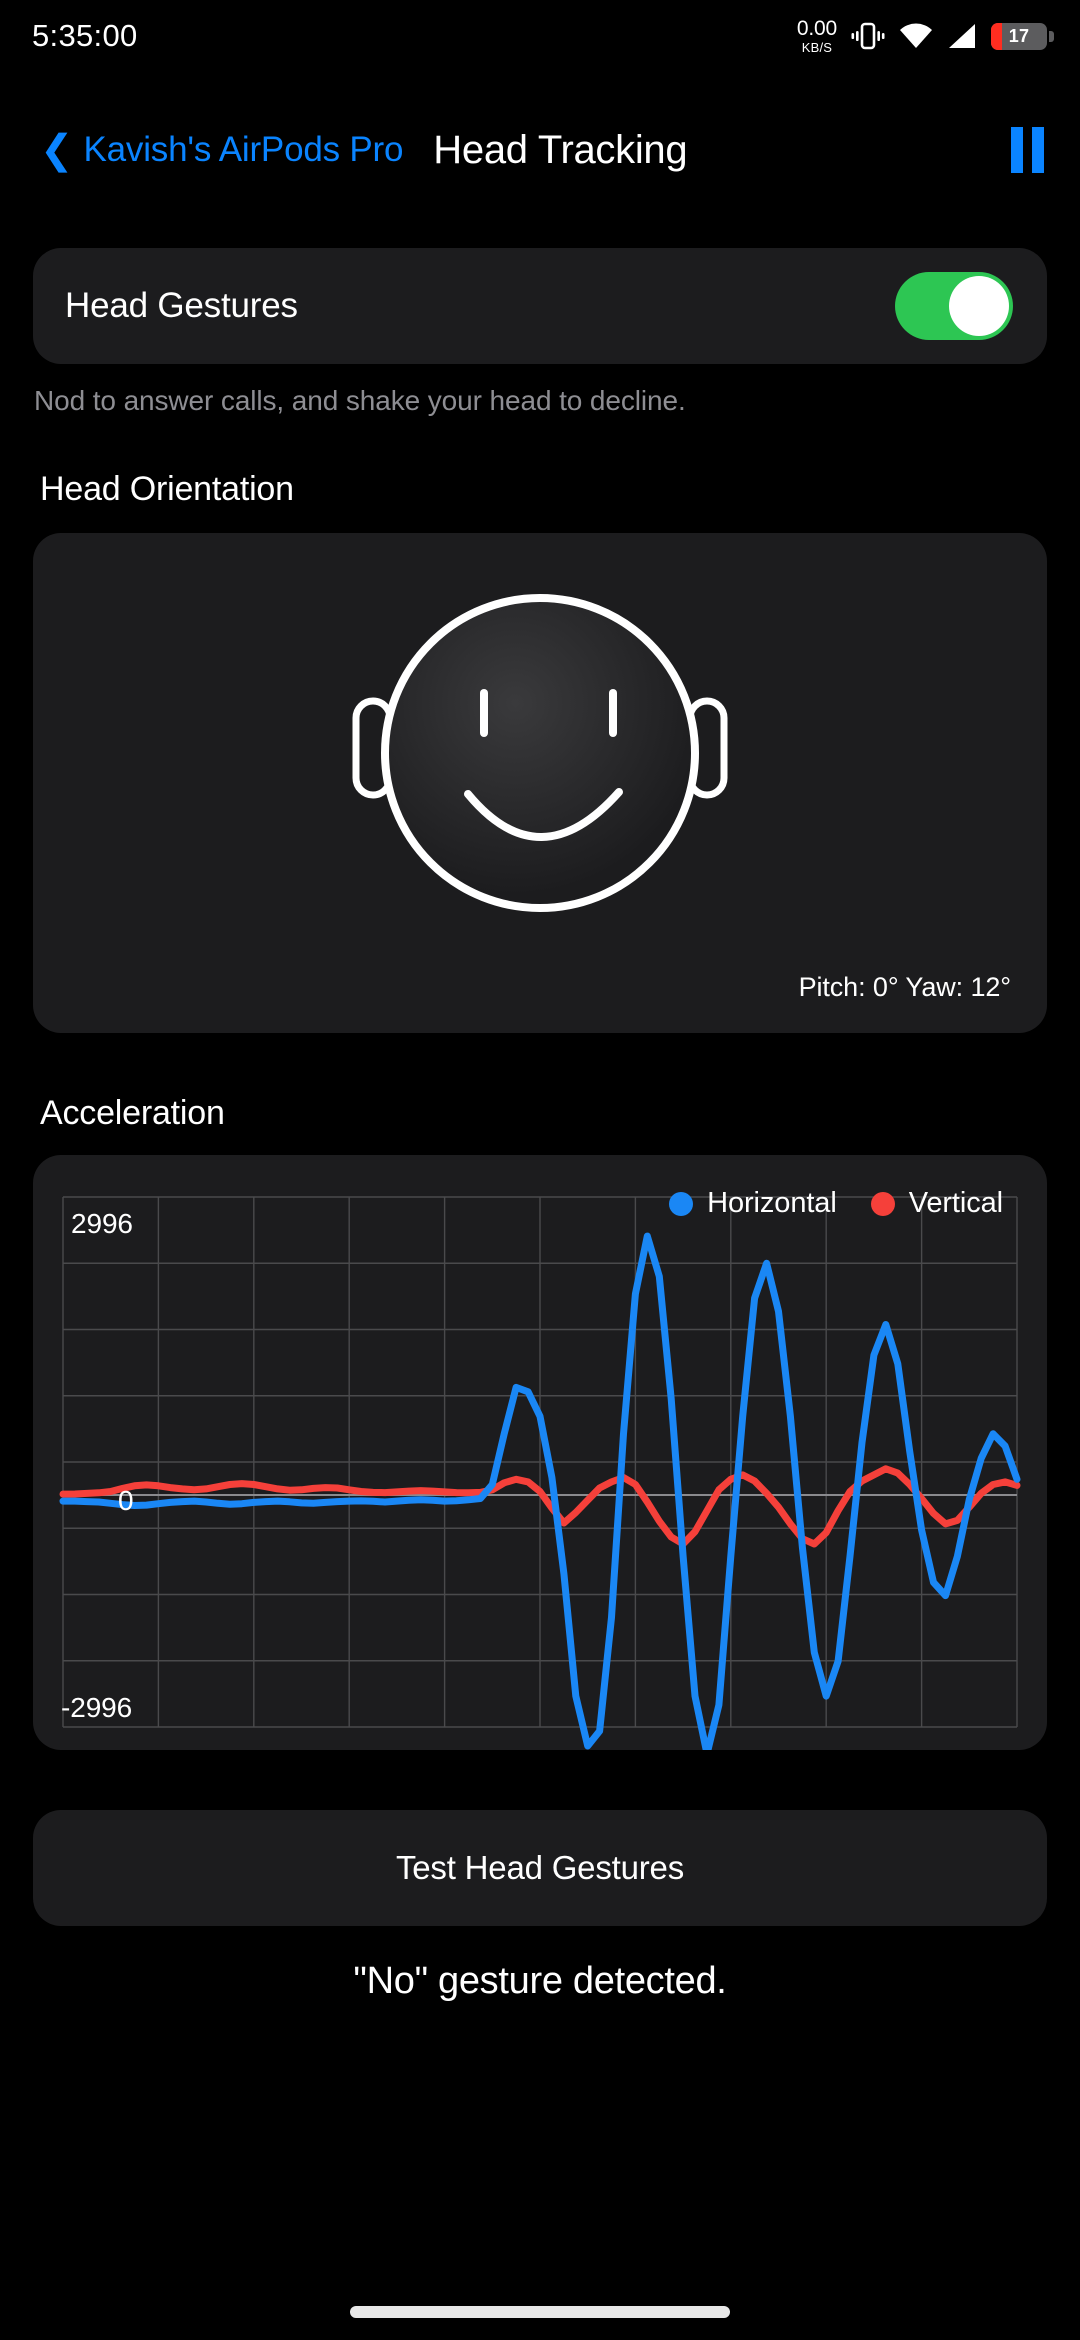 Image resolution: width=1080 pixels, height=2340 pixels. I want to click on back-button: ❮ Kavish's AirPods Pro, so click(221, 150).